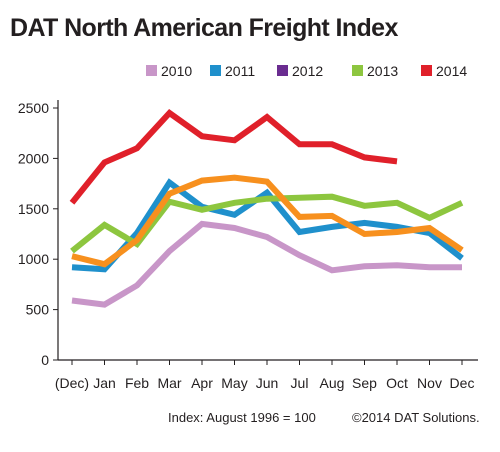  What do you see at coordinates (33, 259) in the screenshot?
I see `y-tick-label-1000: 1000` at bounding box center [33, 259].